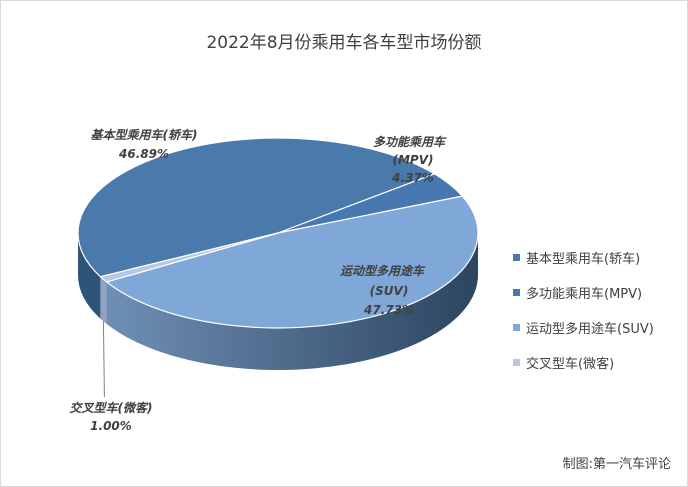 This screenshot has height=487, width=688. I want to click on legend-label-sedan: 基本型乘用车(轿车), so click(583, 259).